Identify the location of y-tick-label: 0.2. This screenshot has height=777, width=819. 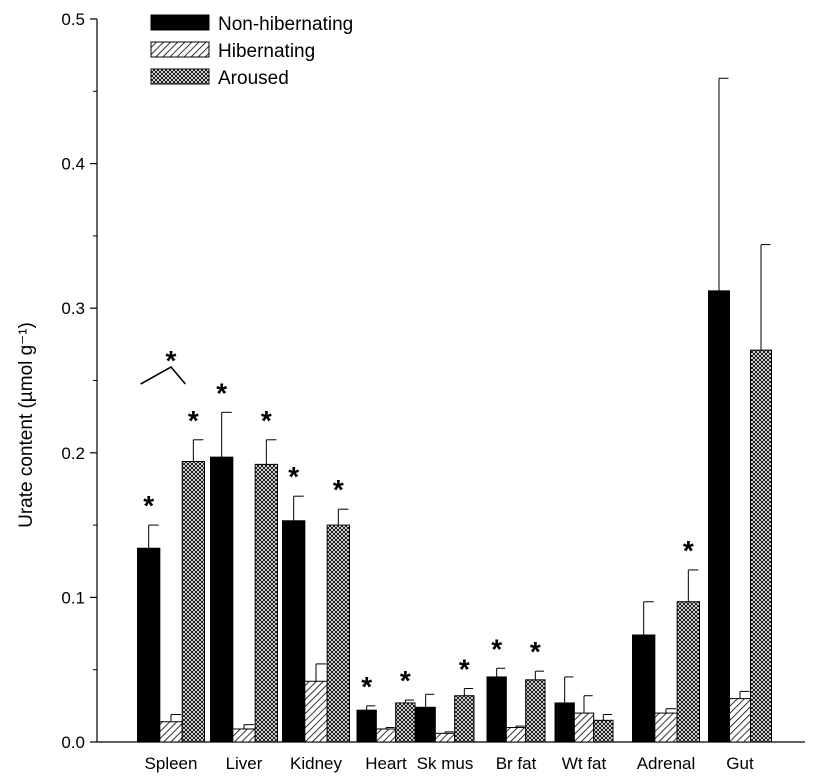
(73, 453).